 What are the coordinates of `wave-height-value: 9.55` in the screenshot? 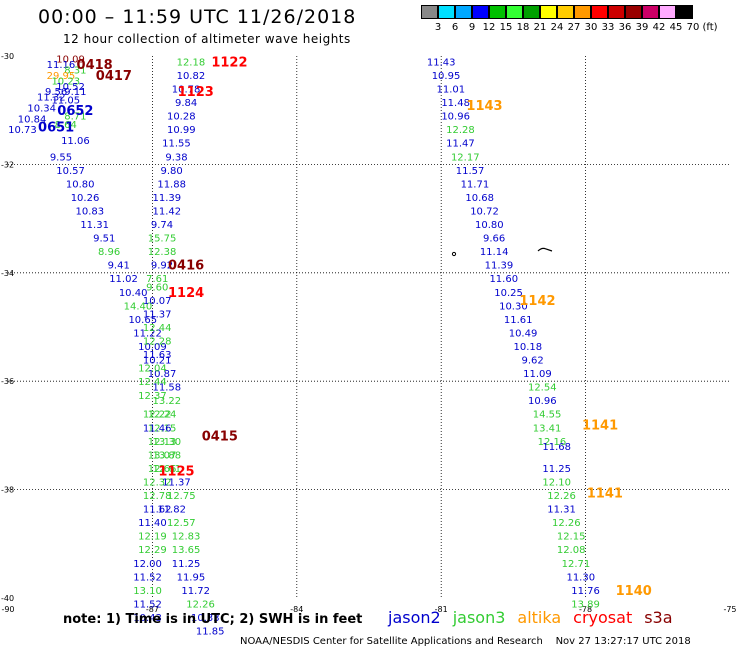 It's located at (61, 157).